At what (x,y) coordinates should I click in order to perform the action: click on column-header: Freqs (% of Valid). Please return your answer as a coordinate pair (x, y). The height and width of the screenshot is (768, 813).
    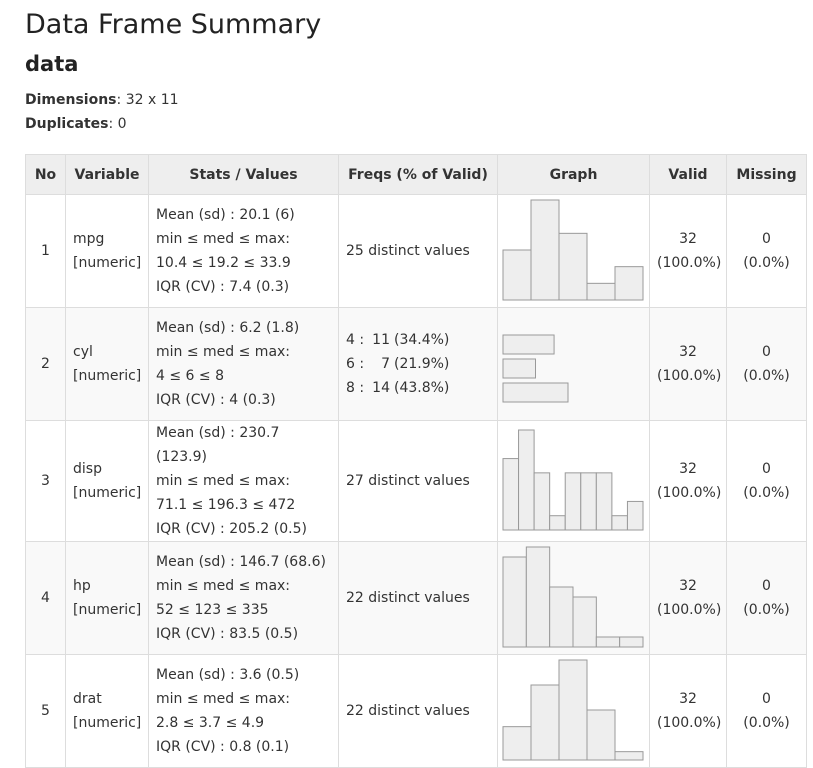
    Looking at the image, I should click on (418, 174).